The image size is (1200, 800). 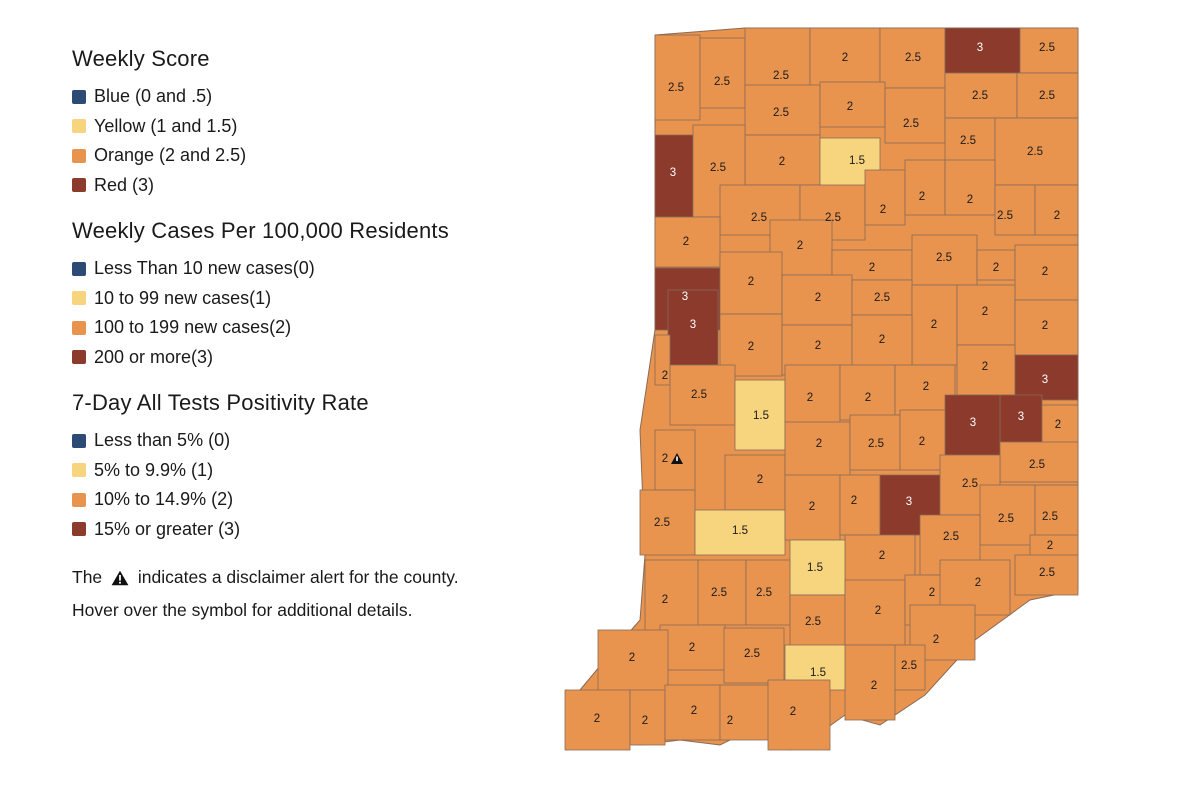 What do you see at coordinates (79, 126) in the screenshot?
I see `yellow-swatch` at bounding box center [79, 126].